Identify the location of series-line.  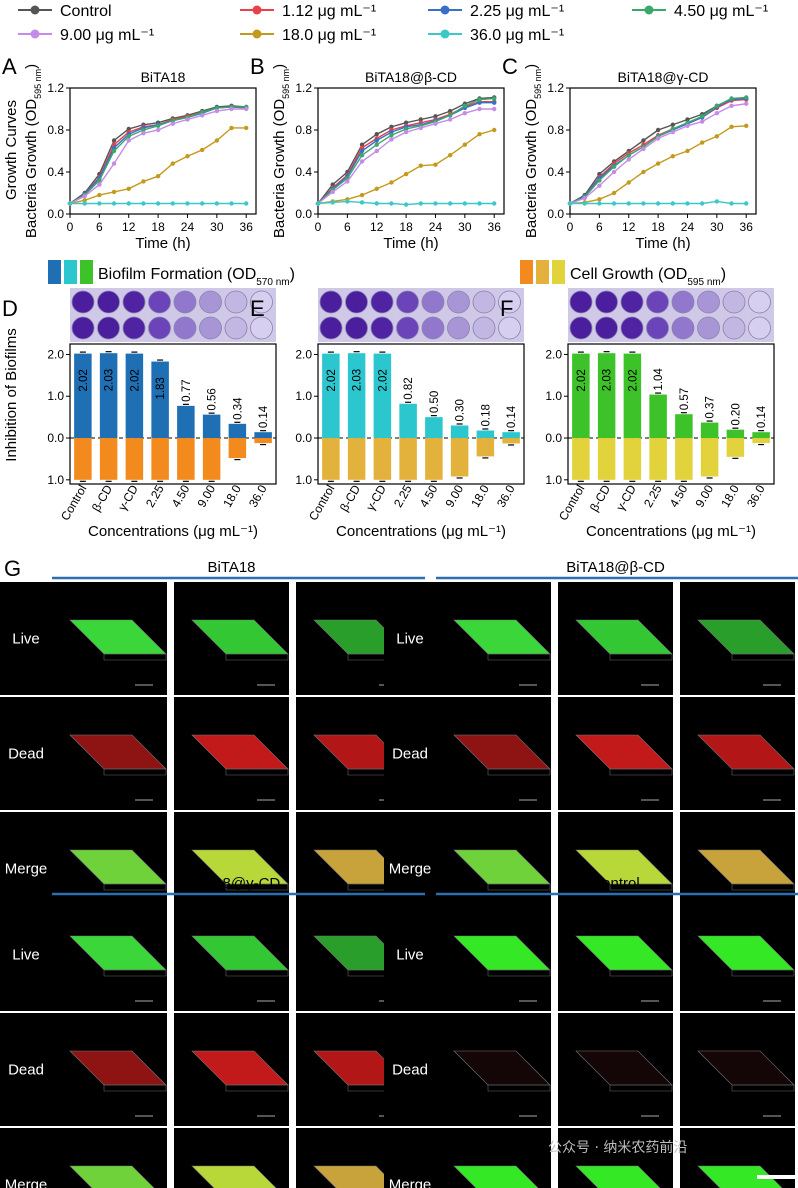
(406, 167).